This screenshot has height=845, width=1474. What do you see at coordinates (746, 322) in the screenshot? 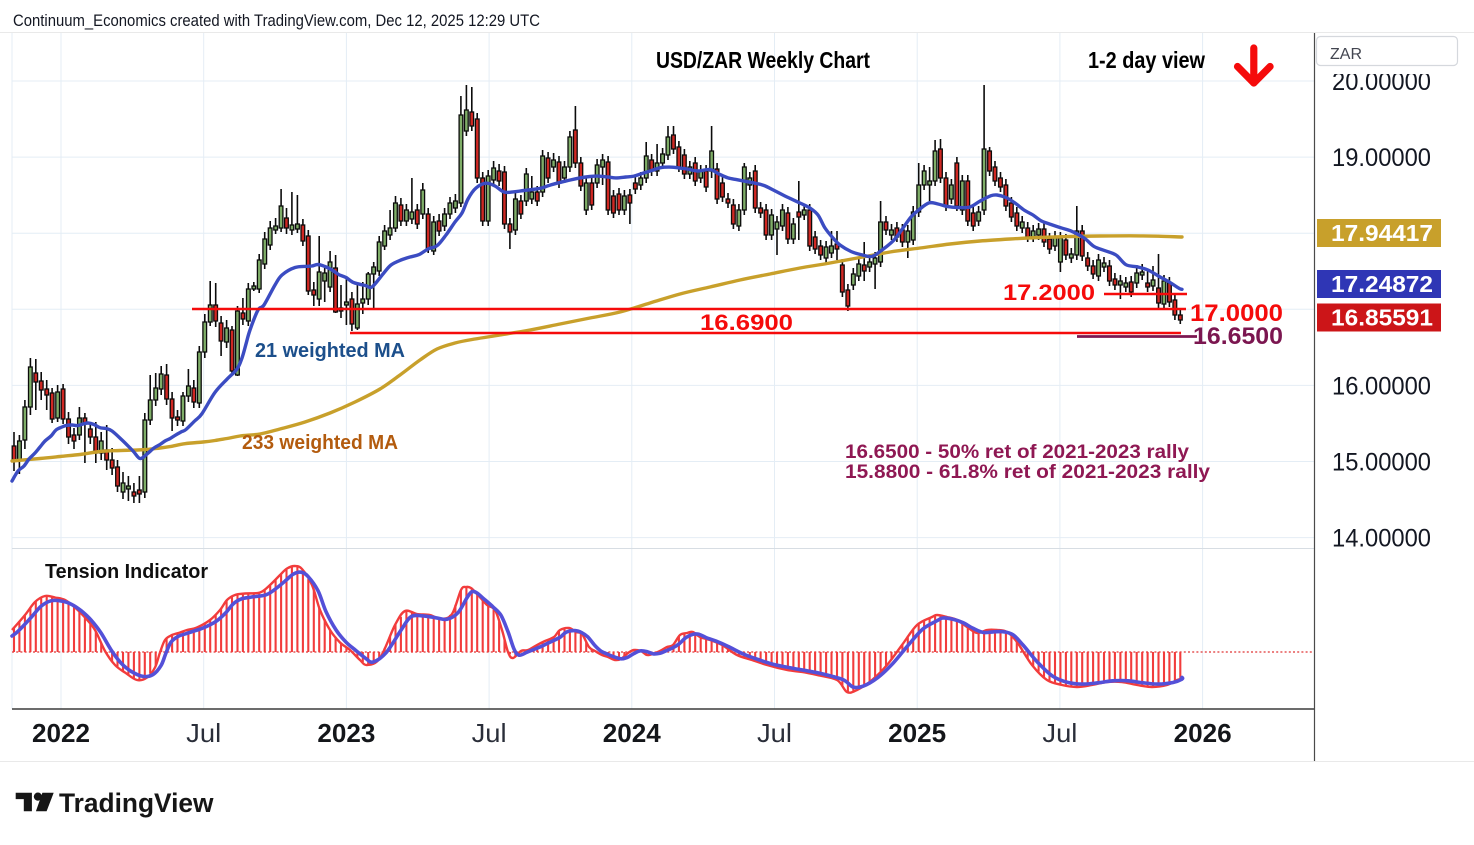
I see `svg-text: 16.6900` at bounding box center [746, 322].